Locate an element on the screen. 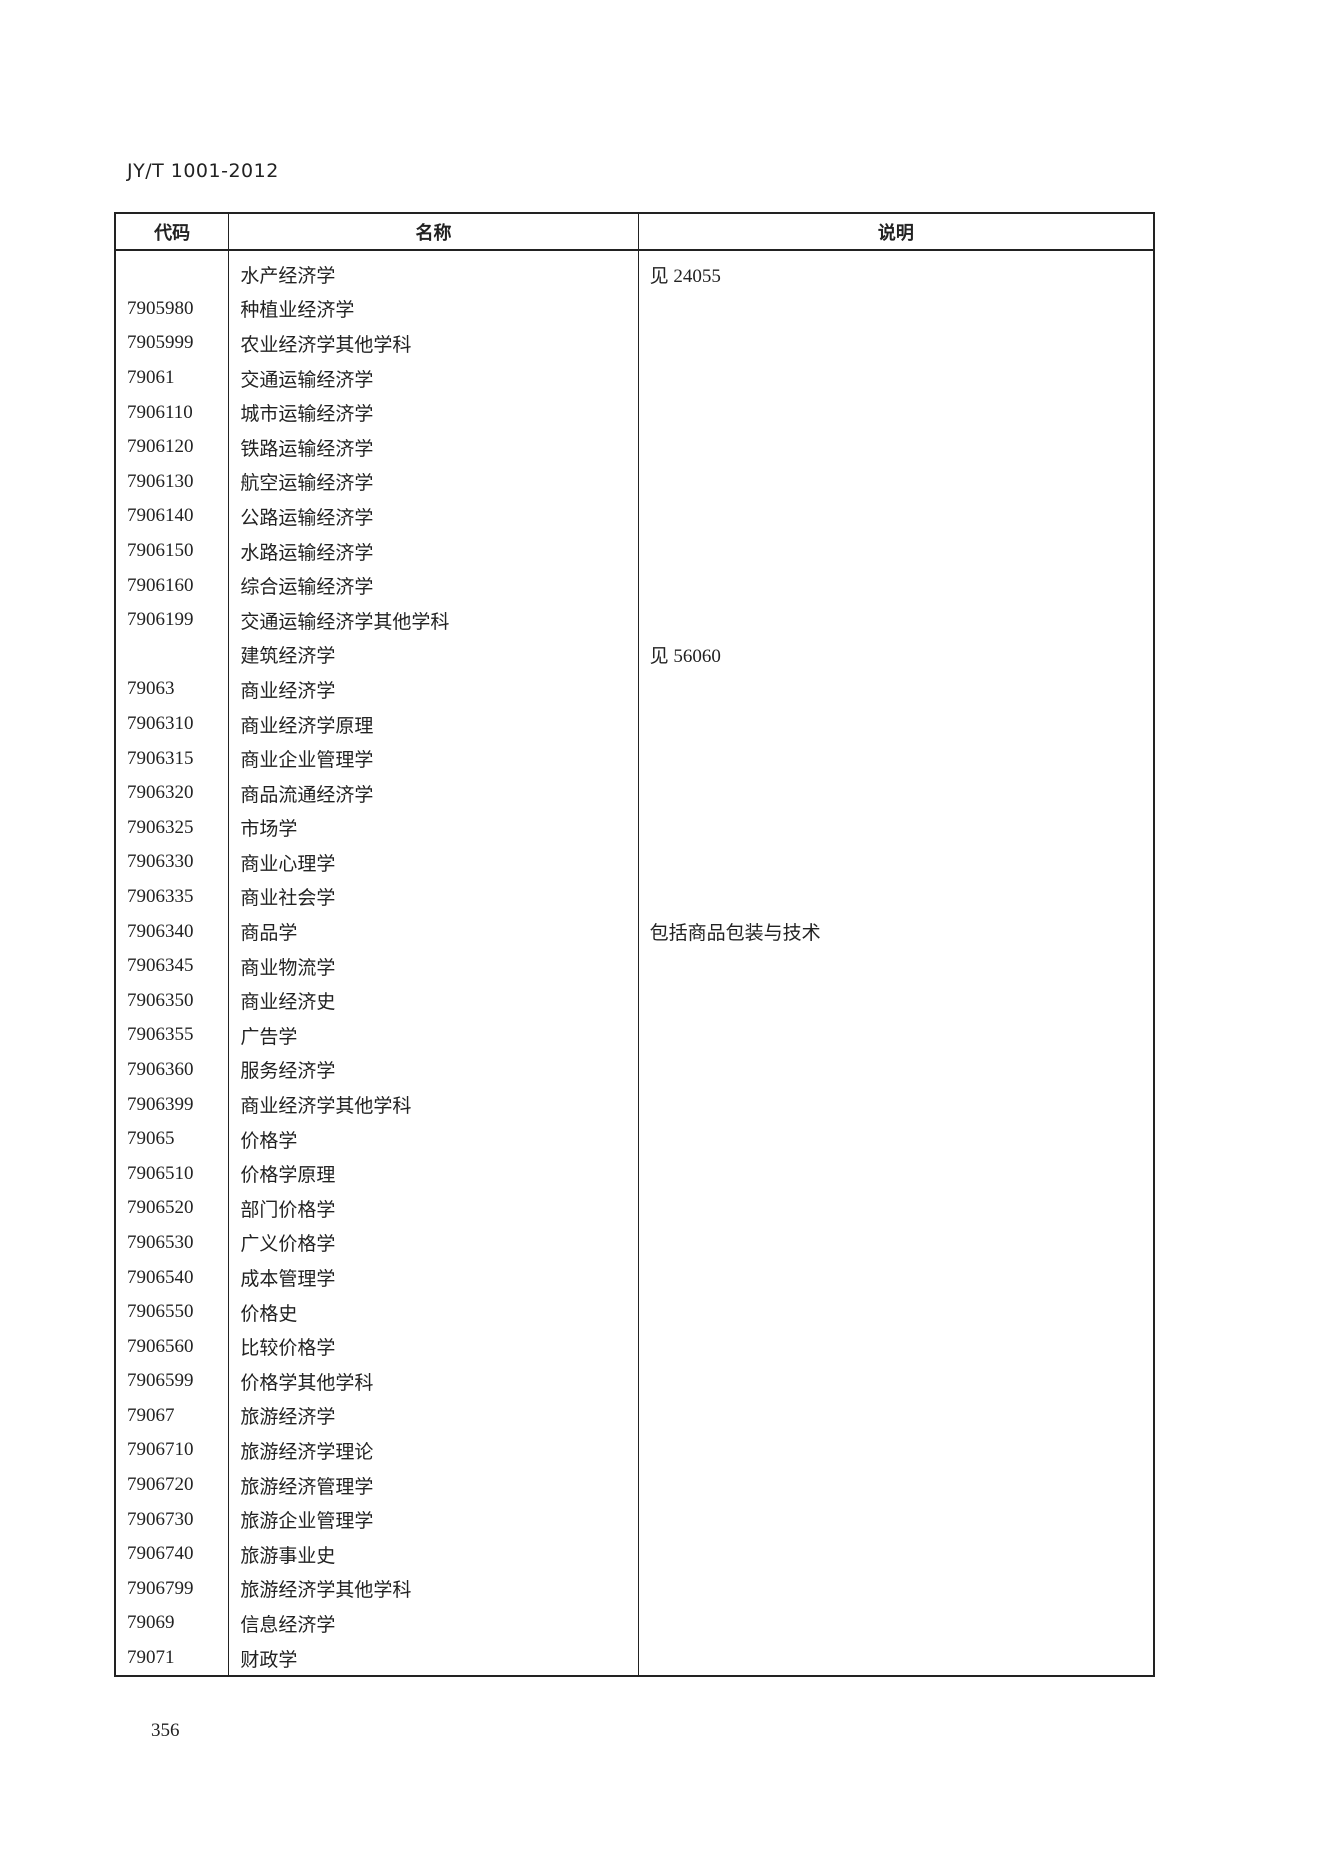 The image size is (1323, 1871). name-cell: 航空运输经济学 is located at coordinates (433, 482).